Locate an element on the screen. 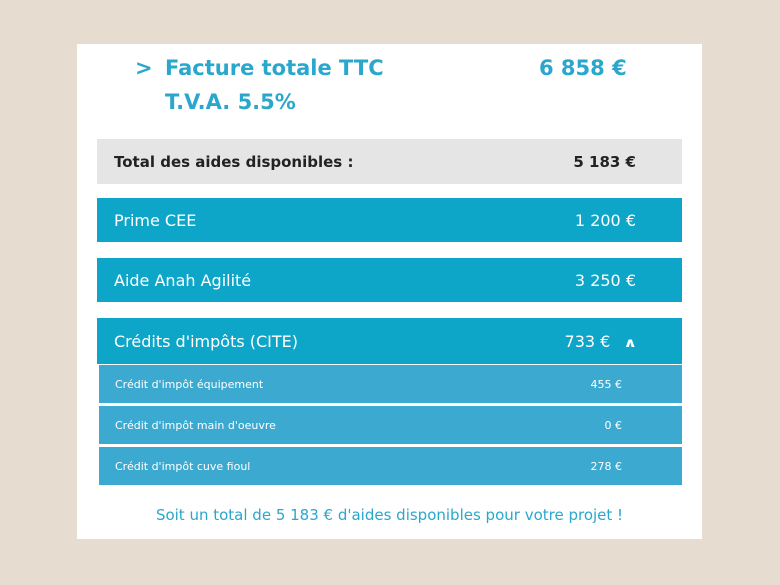  cite-detail-row-equipment: Crédit d'impôt équipement 455 € is located at coordinates (390, 384).